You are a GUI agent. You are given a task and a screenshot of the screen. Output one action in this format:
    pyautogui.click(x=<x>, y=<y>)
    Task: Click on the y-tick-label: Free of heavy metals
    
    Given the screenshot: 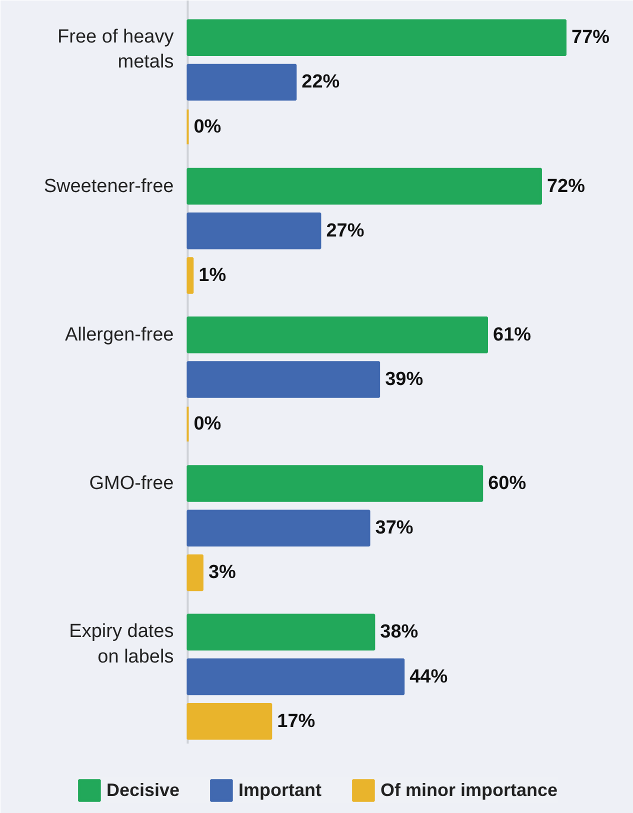 What is the action you would take?
    pyautogui.click(x=116, y=49)
    